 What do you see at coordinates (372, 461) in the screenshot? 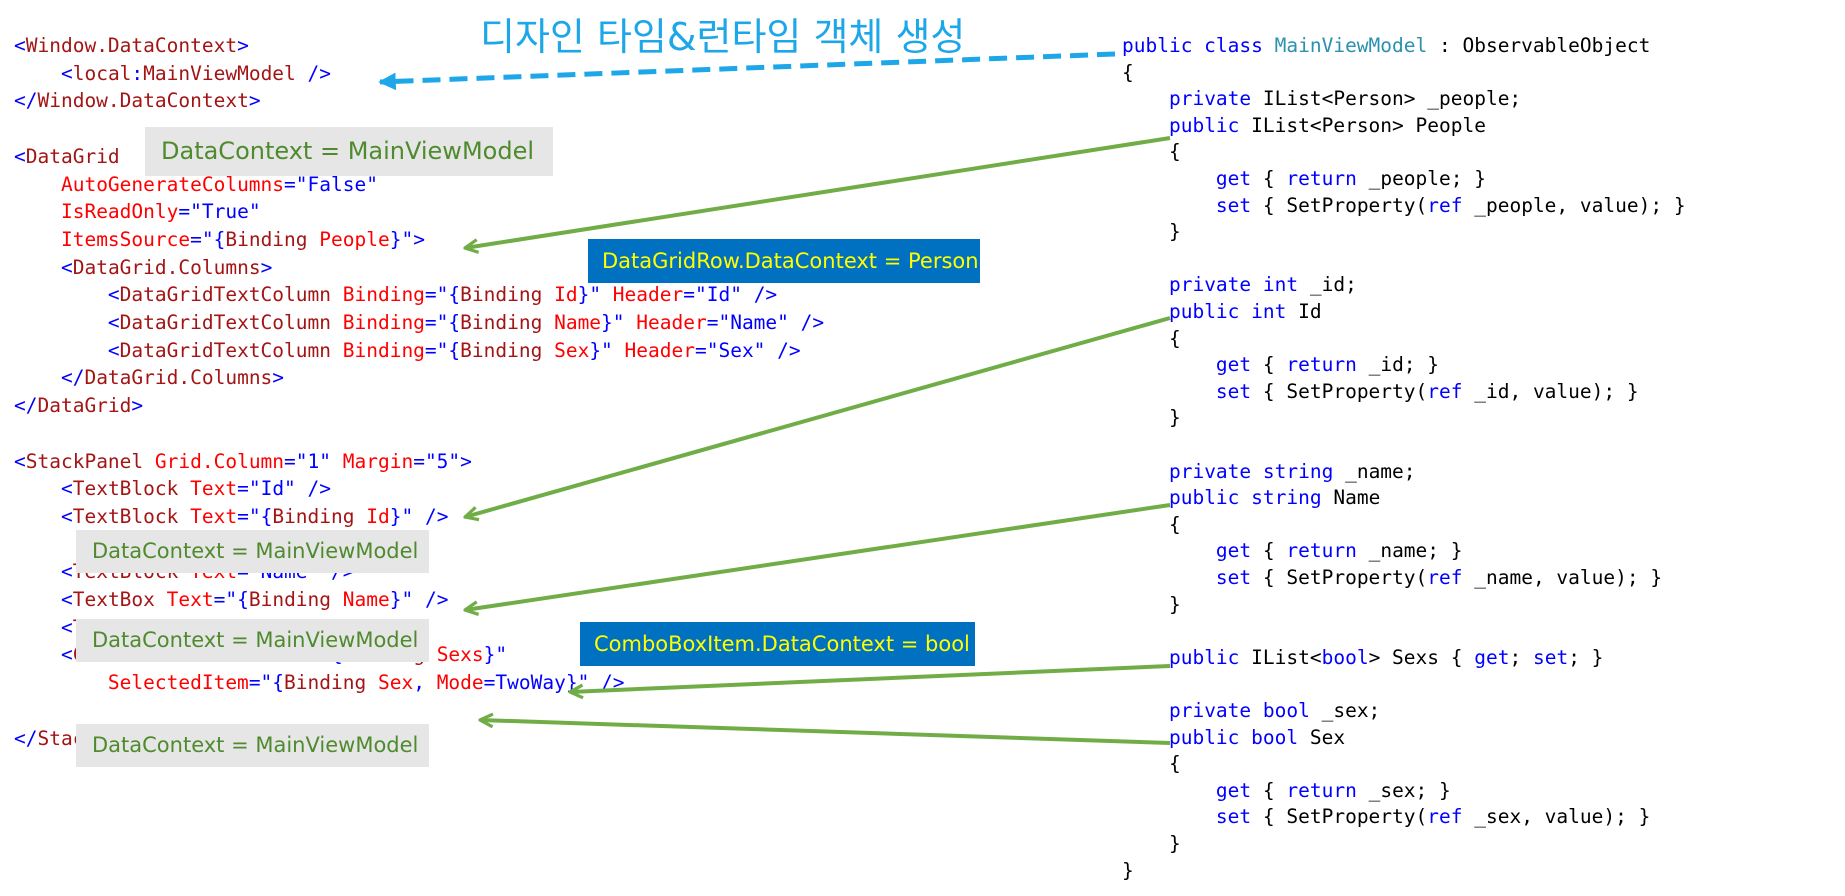
I see `code-token: Margin` at bounding box center [372, 461].